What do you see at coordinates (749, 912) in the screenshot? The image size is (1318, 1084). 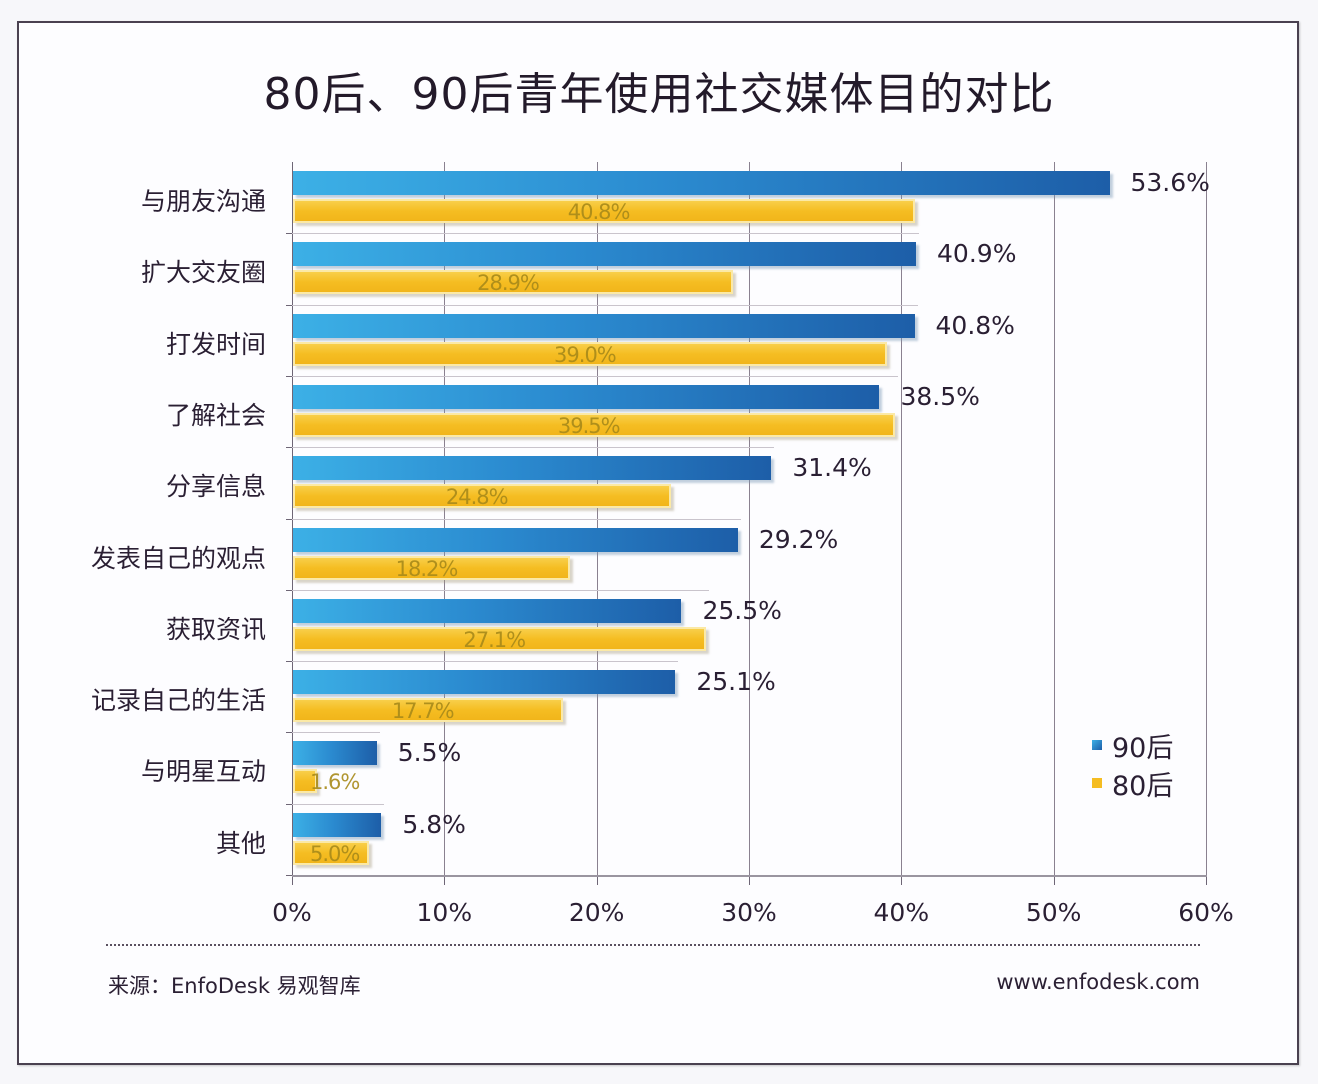 I see `x-tick-label: 30%` at bounding box center [749, 912].